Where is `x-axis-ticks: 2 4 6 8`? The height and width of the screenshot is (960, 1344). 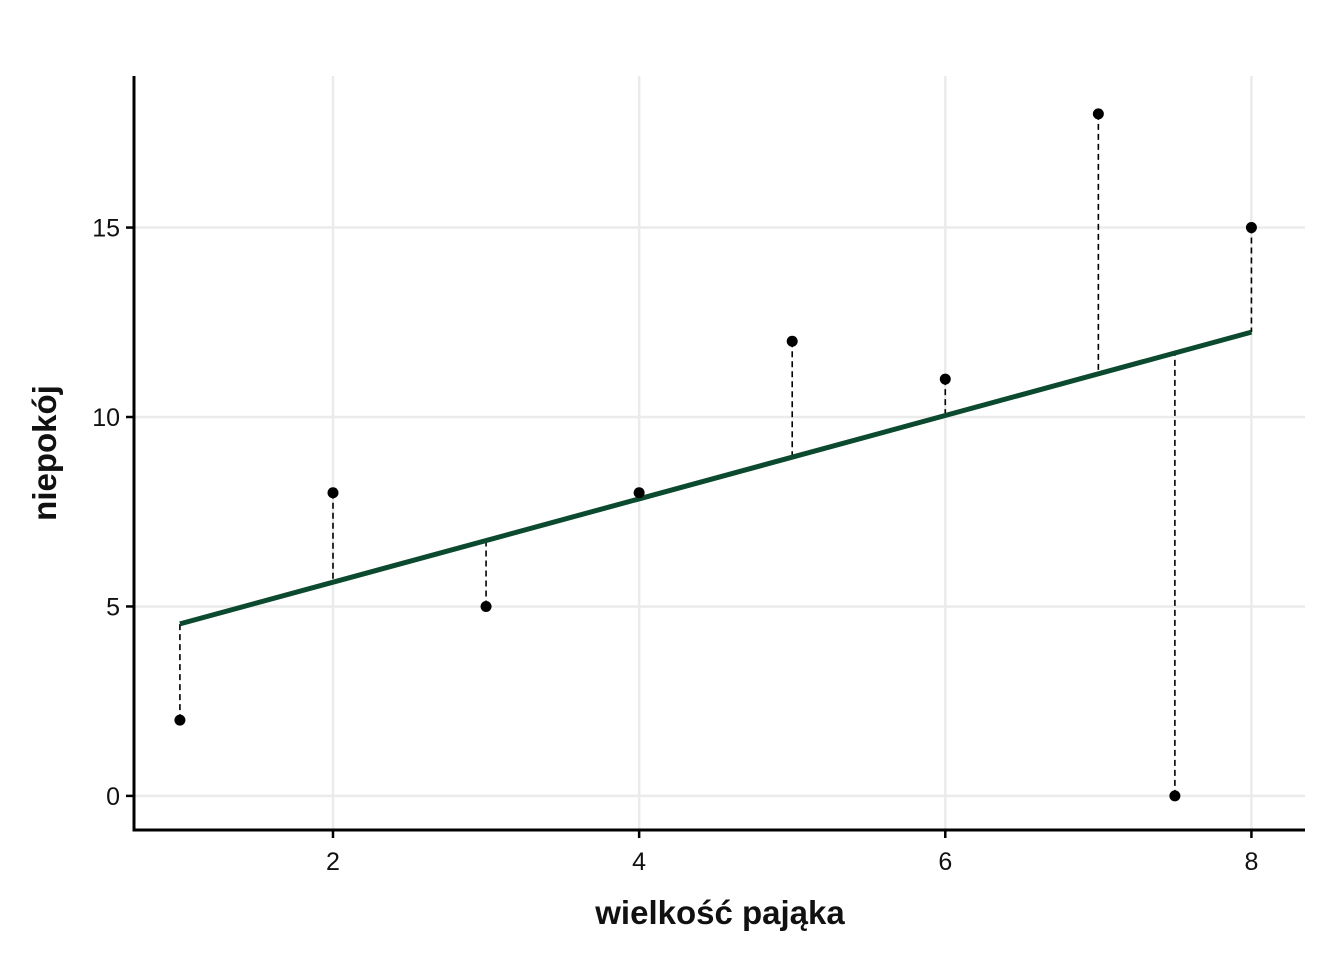 x-axis-ticks: 2 4 6 8 is located at coordinates (792, 853).